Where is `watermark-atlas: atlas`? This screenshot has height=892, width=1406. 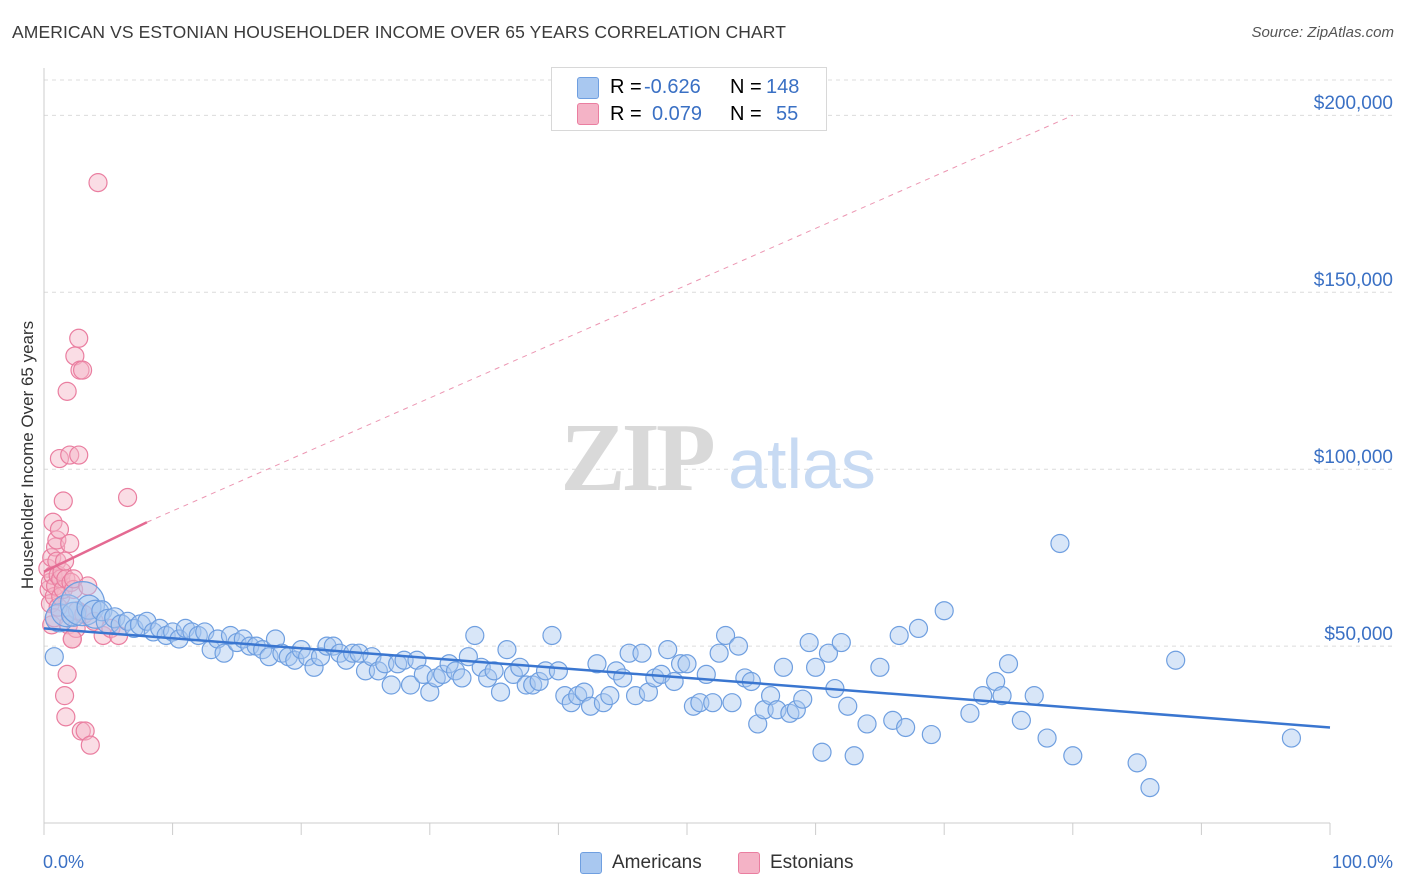 watermark-atlas: atlas is located at coordinates (802, 464).